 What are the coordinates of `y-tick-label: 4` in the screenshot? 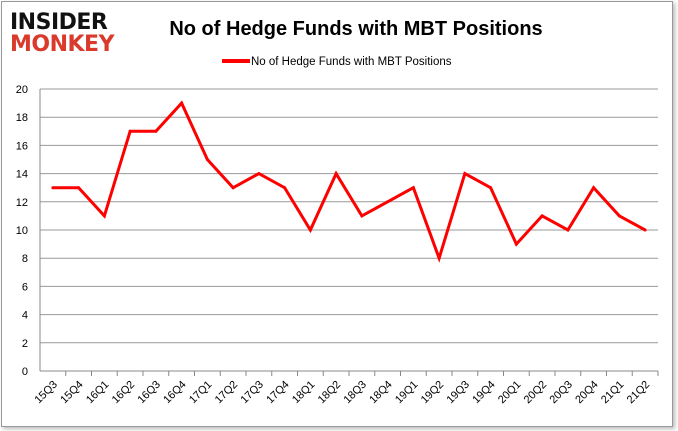 It's located at (25, 316).